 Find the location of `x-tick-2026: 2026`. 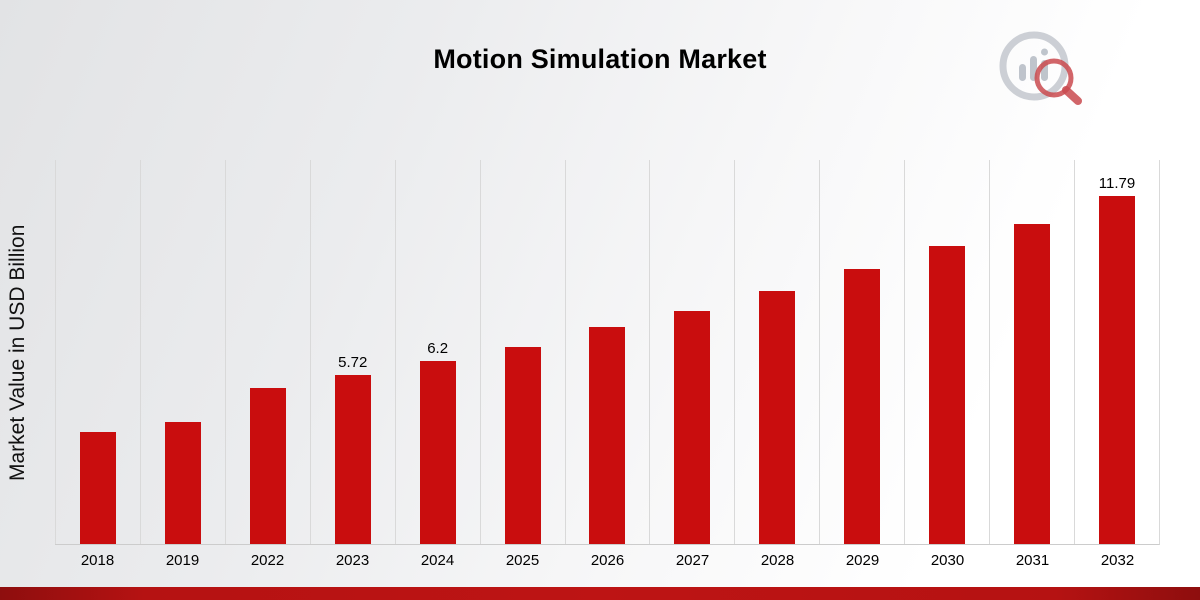

x-tick-2026: 2026 is located at coordinates (607, 560).